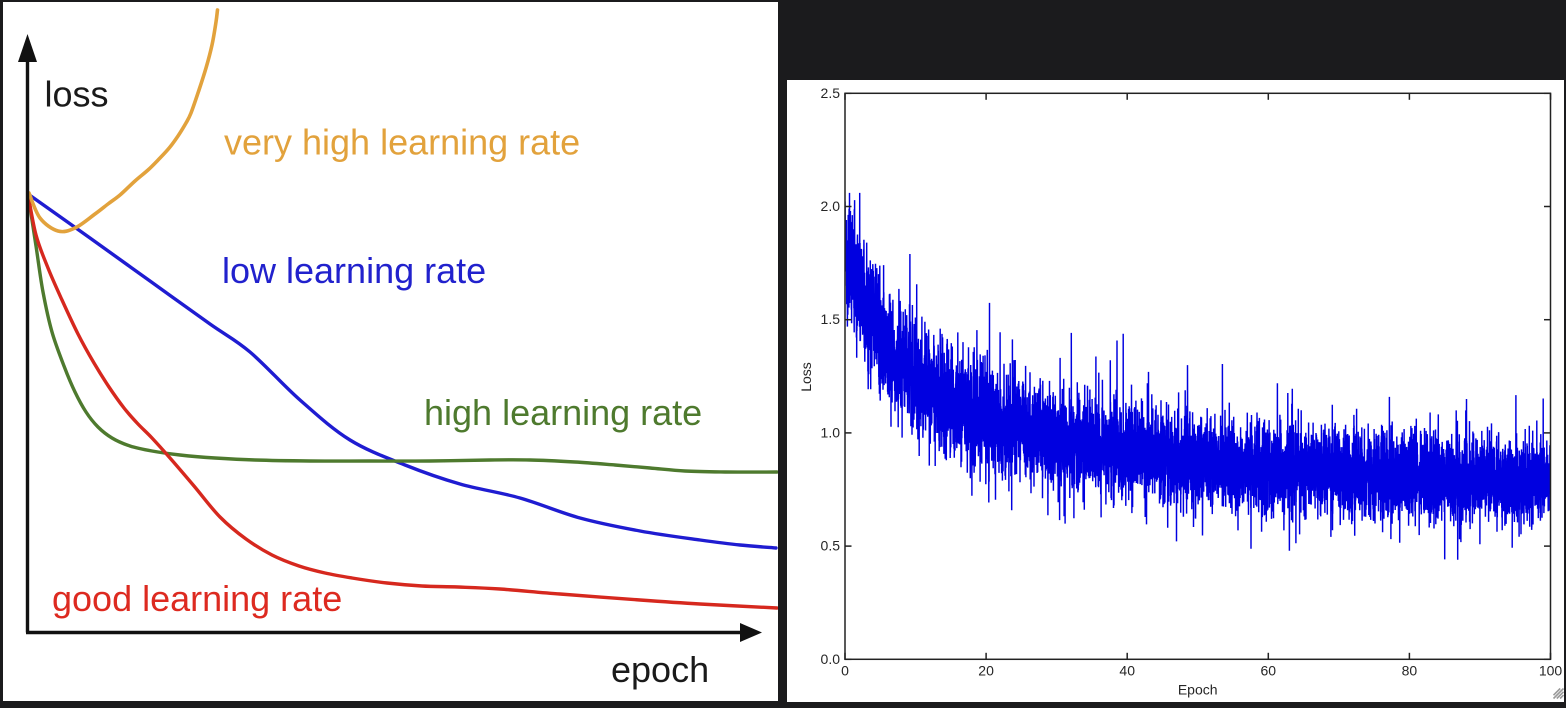 This screenshot has height=708, width=1566. What do you see at coordinates (806, 377) in the screenshot?
I see `svg-text: Loss` at bounding box center [806, 377].